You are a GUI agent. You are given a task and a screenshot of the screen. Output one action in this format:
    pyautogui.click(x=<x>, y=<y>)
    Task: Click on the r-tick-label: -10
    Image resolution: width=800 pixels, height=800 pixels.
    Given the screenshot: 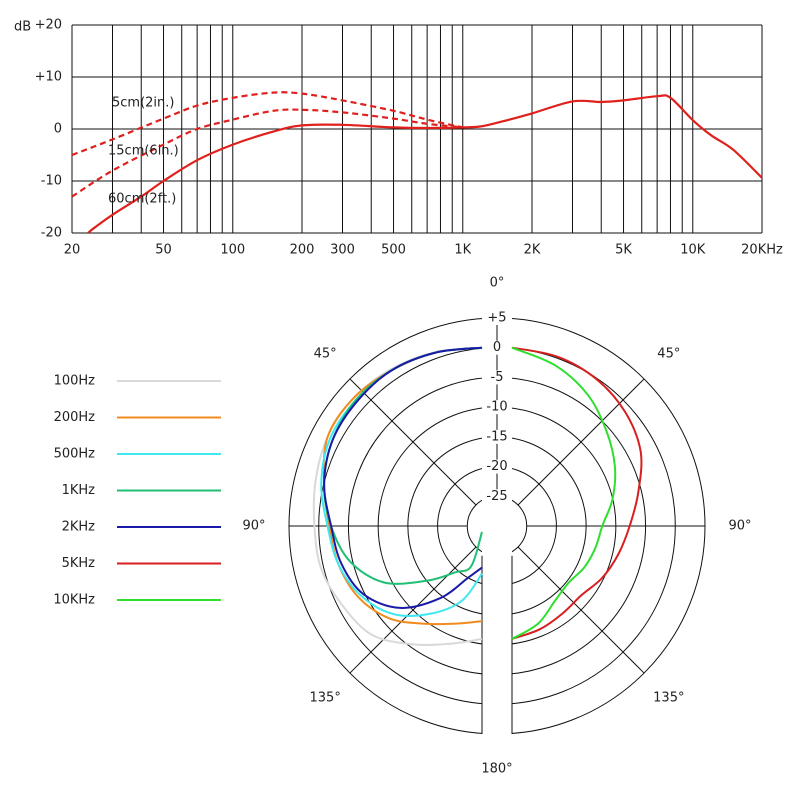 What is the action you would take?
    pyautogui.click(x=496, y=407)
    